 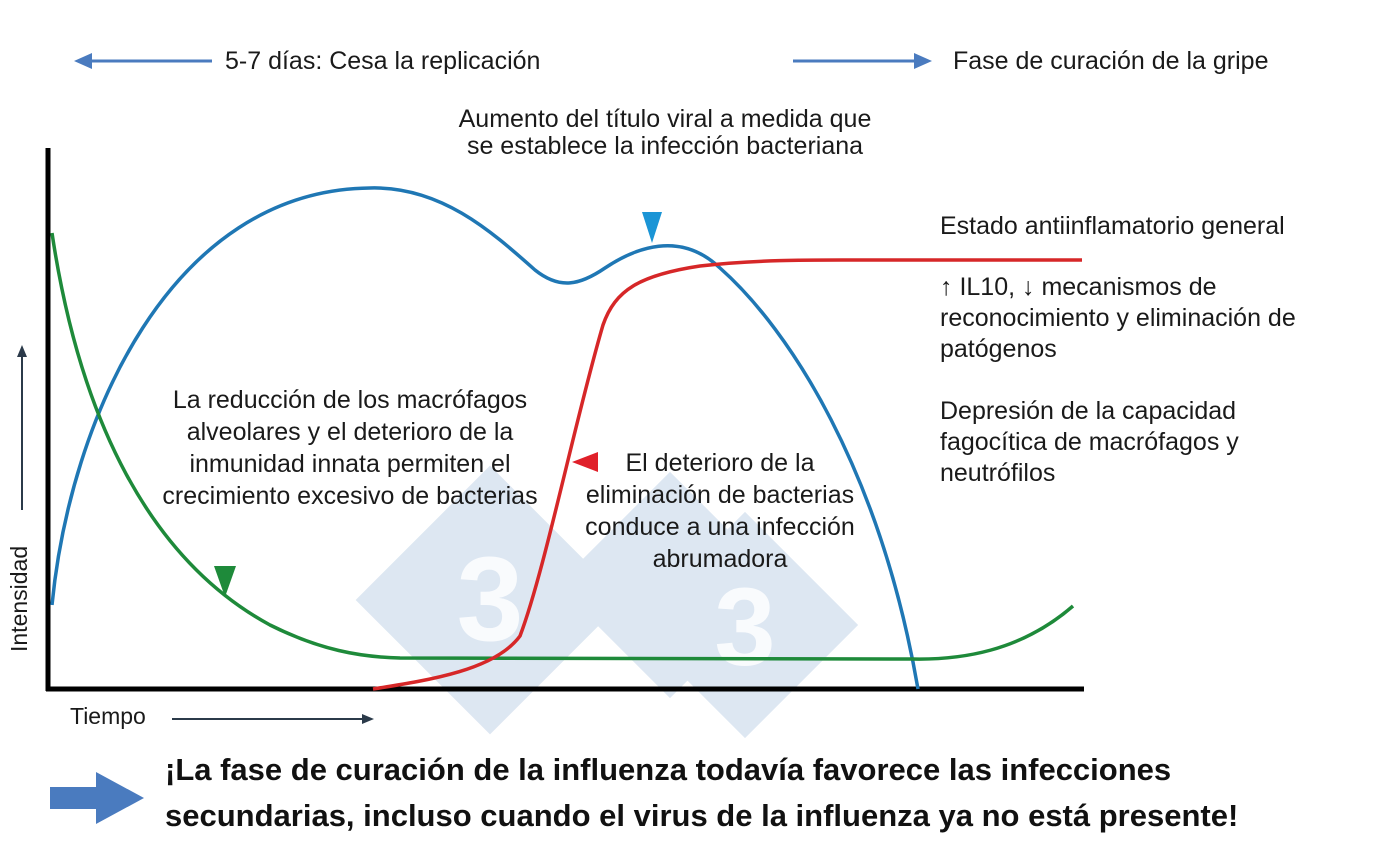 I want to click on svg-text: 3, so click(x=744, y=627).